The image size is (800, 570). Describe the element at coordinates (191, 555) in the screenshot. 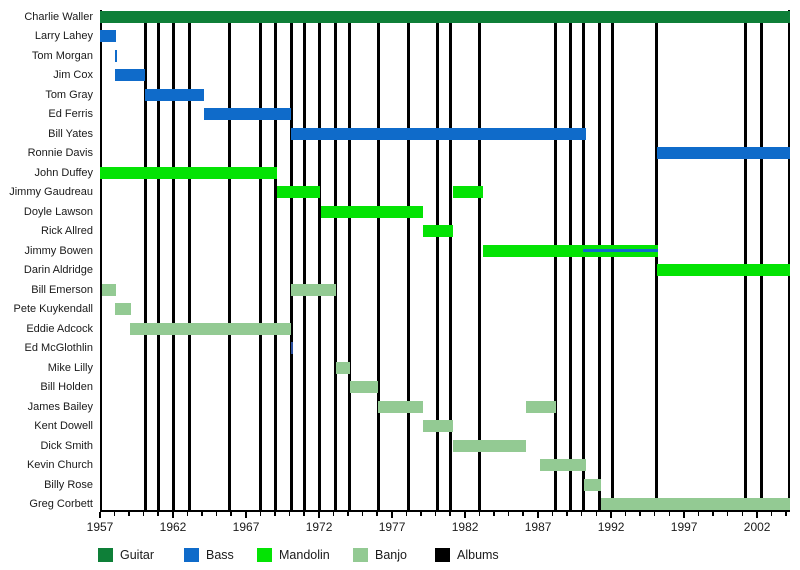

I see `legend-swatch-bass` at that location.